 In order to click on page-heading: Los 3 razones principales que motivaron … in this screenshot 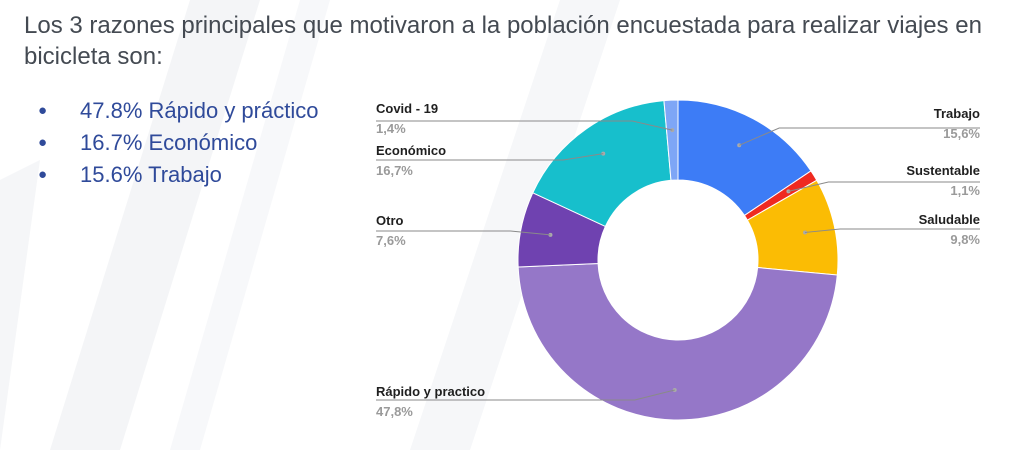, I will do `click(503, 41)`.